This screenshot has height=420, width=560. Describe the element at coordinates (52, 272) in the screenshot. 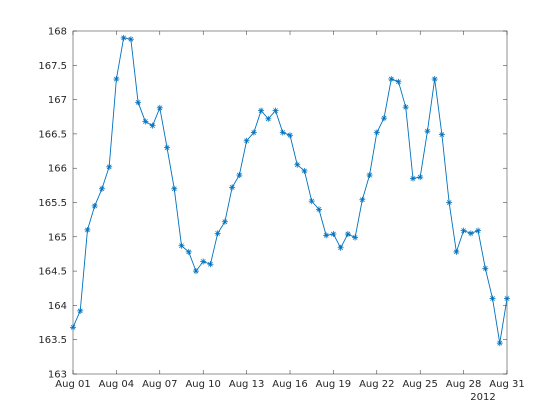

I see `y-tick-label: 164.5` at that location.